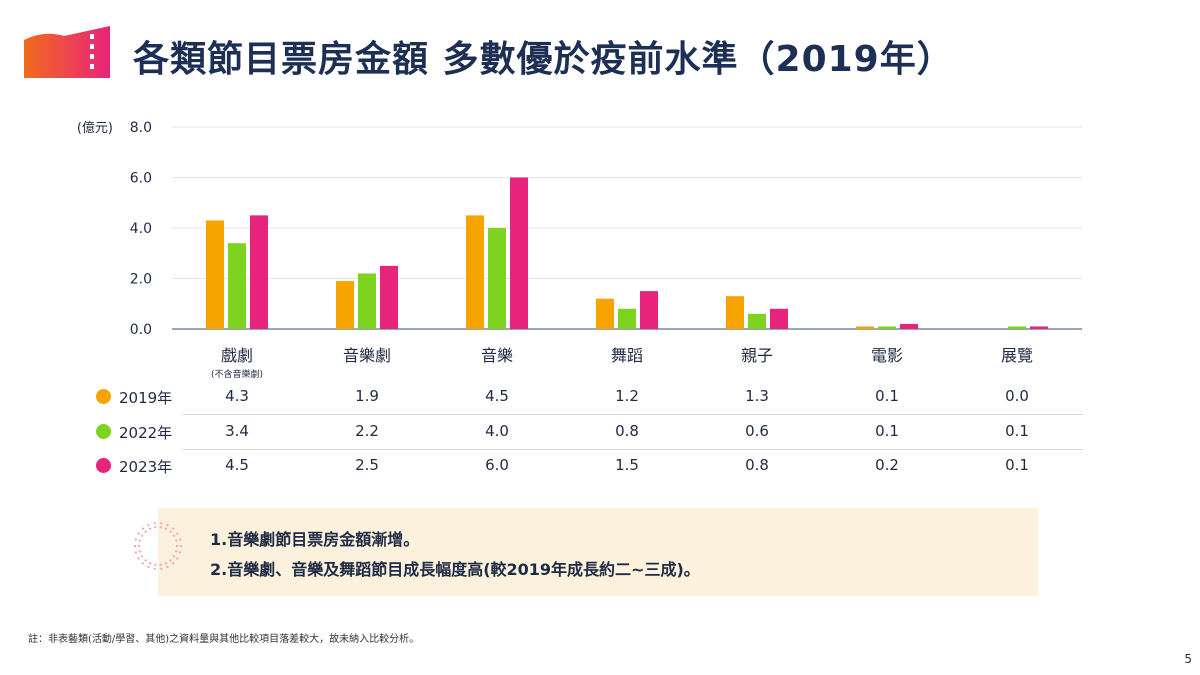 This screenshot has height=675, width=1200. What do you see at coordinates (497, 465) in the screenshot?
I see `table-cell: 6.0` at bounding box center [497, 465].